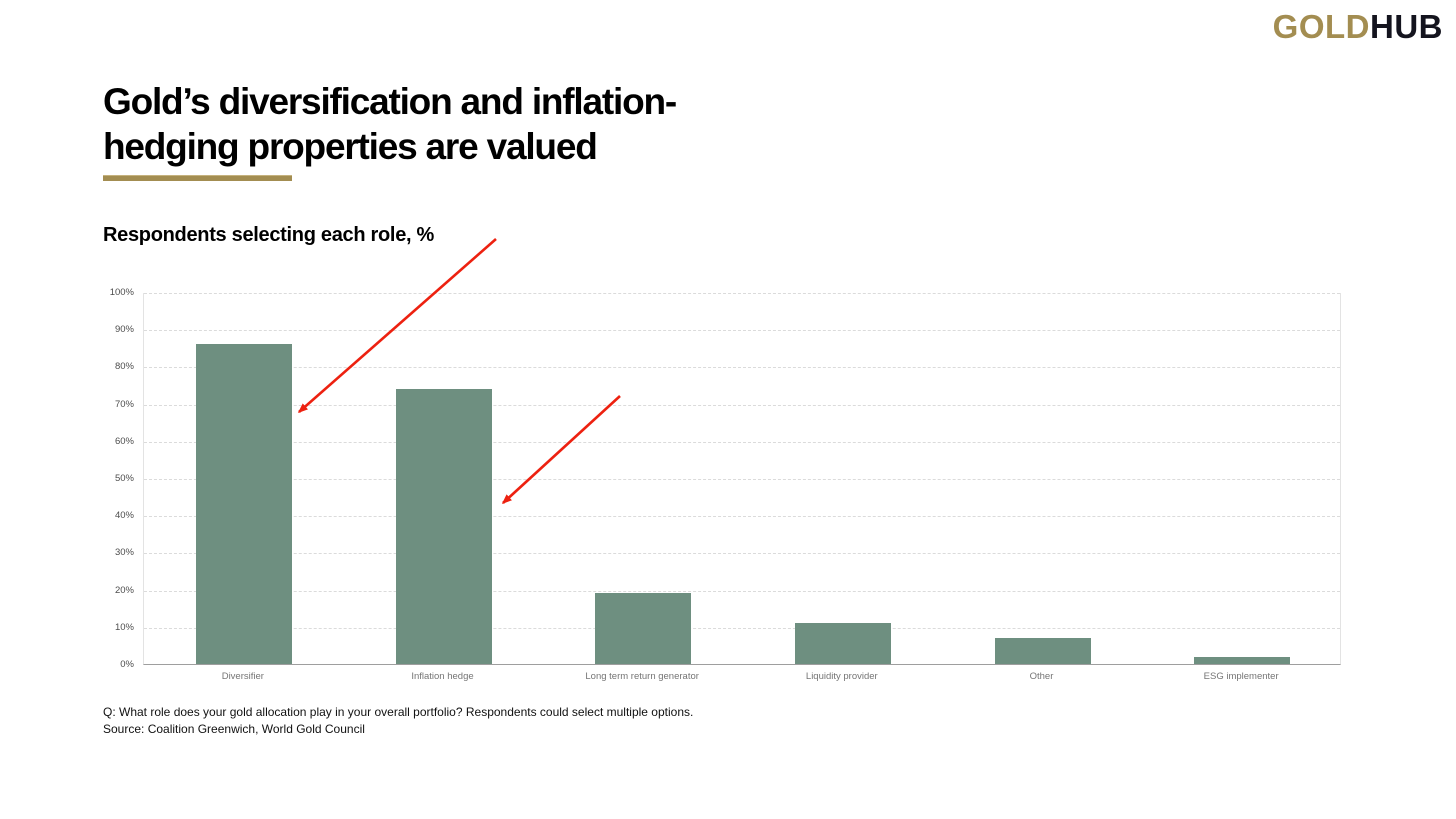  What do you see at coordinates (642, 676) in the screenshot?
I see `x-tick-label-long-term-return-generator: Long term return generator` at bounding box center [642, 676].